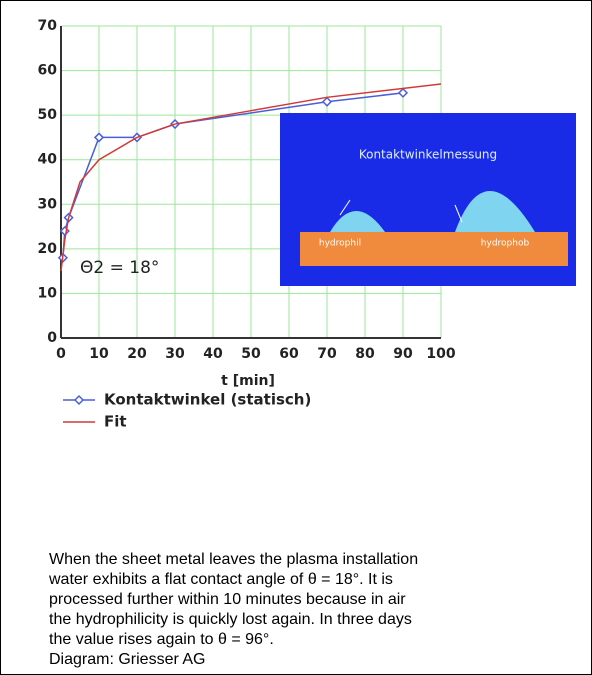 This screenshot has width=592, height=675. Describe the element at coordinates (48, 293) in the screenshot. I see `y-tick-label: 10` at that location.